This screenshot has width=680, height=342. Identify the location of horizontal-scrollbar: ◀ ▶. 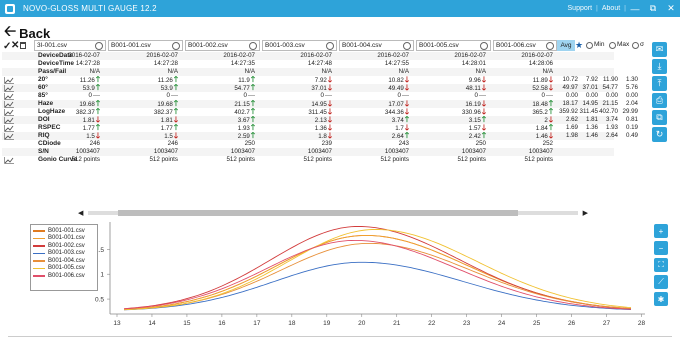
(333, 213).